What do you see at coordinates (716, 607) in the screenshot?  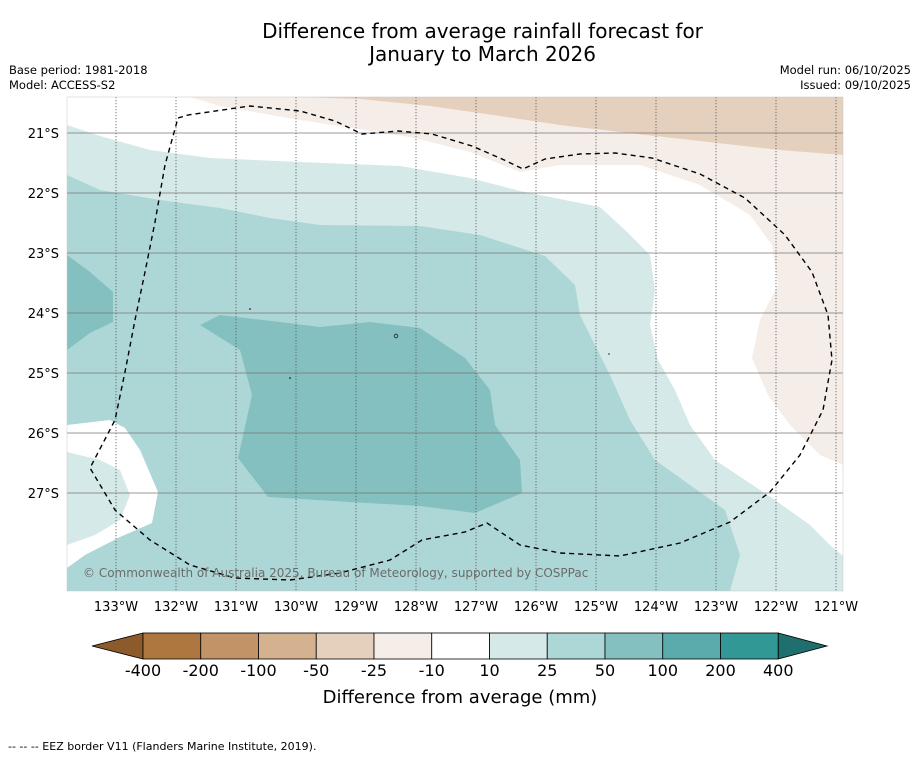 I see `lon-label-123w: 123°W` at bounding box center [716, 607].